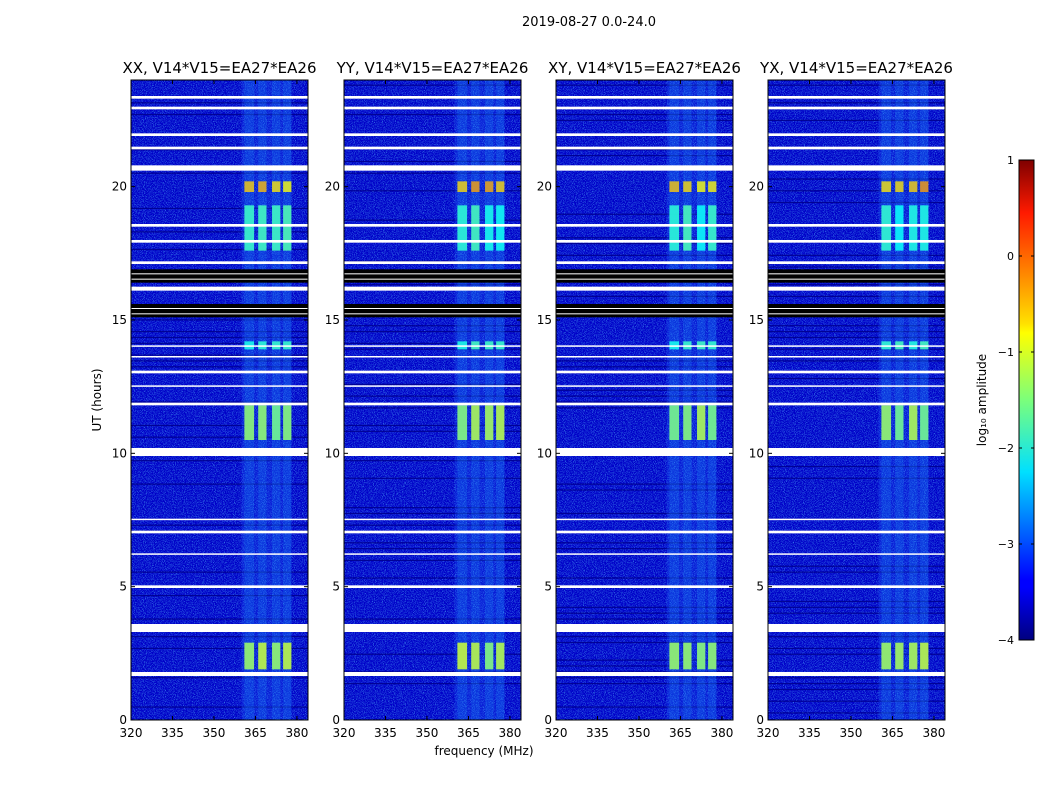 Image resolution: width=1050 pixels, height=800 pixels. Describe the element at coordinates (336, 587) in the screenshot. I see `y-tick-label: 5` at that location.